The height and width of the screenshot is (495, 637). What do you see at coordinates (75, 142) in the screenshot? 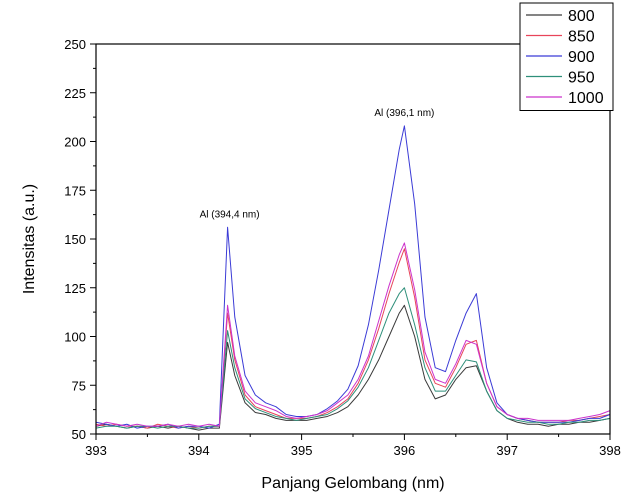
I see `y-tick-label: 200` at bounding box center [75, 142].